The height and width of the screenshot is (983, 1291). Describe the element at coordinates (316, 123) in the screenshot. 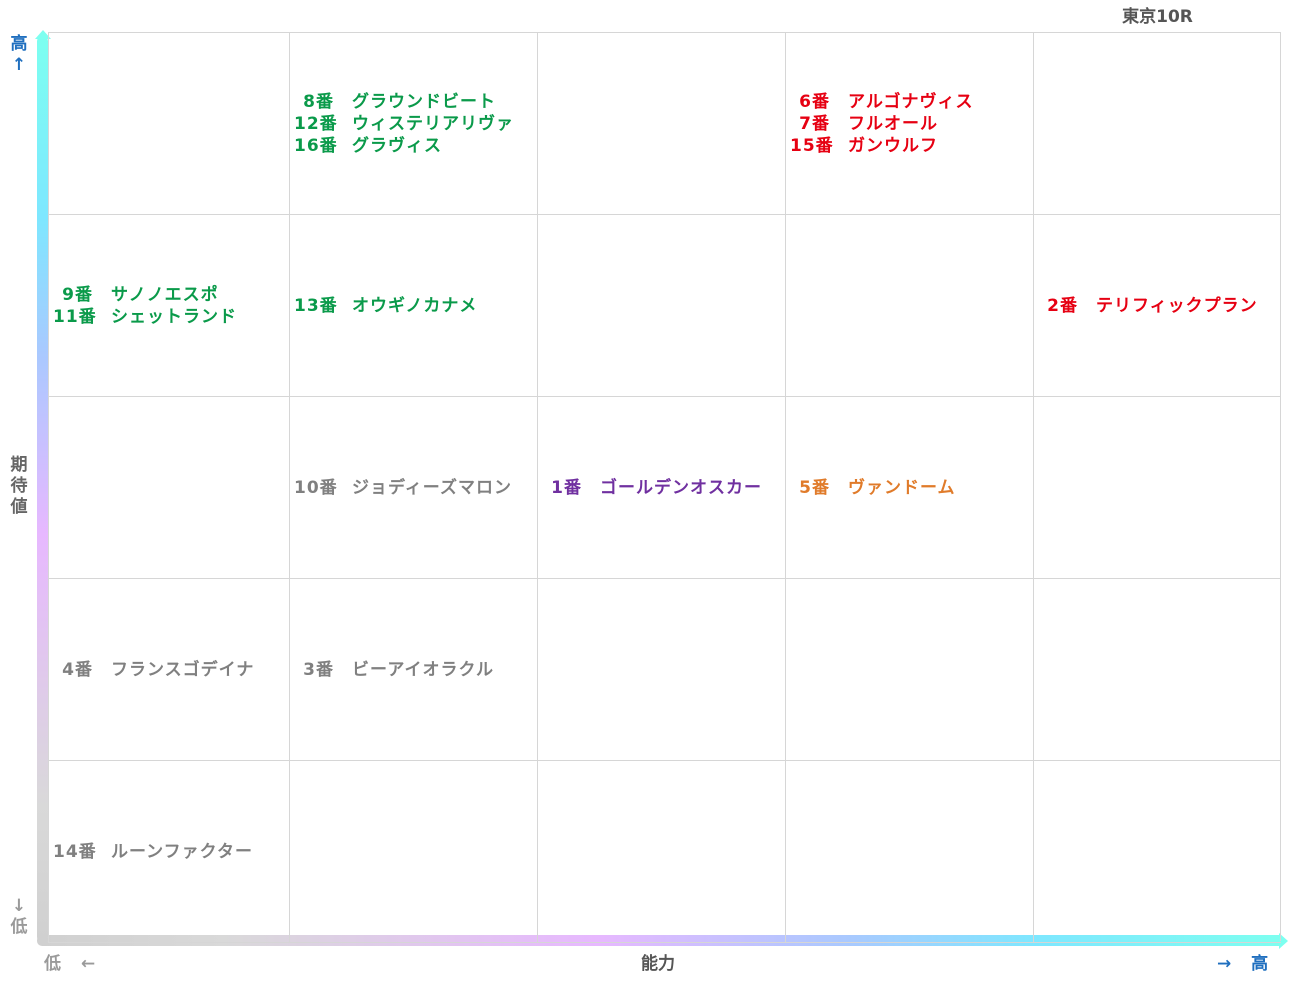

I see `horse-number: 12番` at that location.